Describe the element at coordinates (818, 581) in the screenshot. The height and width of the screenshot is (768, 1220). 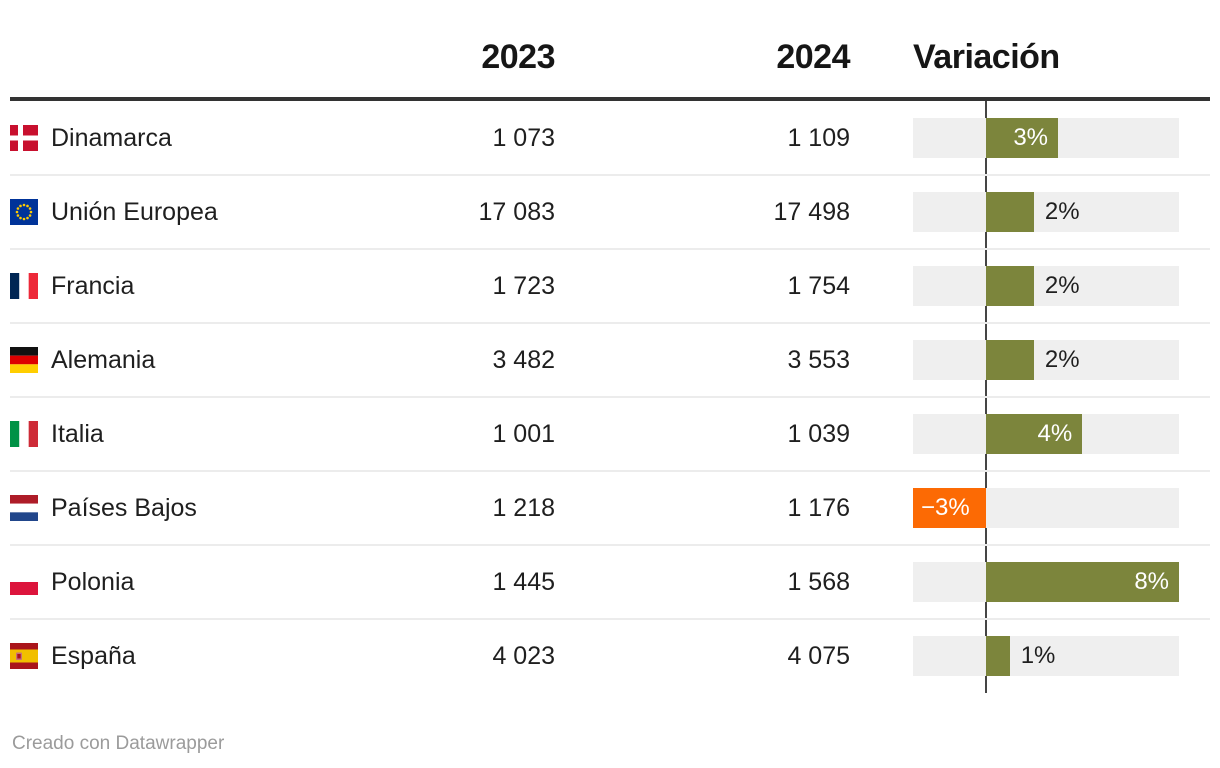
I see `value-2024: 1 568` at that location.